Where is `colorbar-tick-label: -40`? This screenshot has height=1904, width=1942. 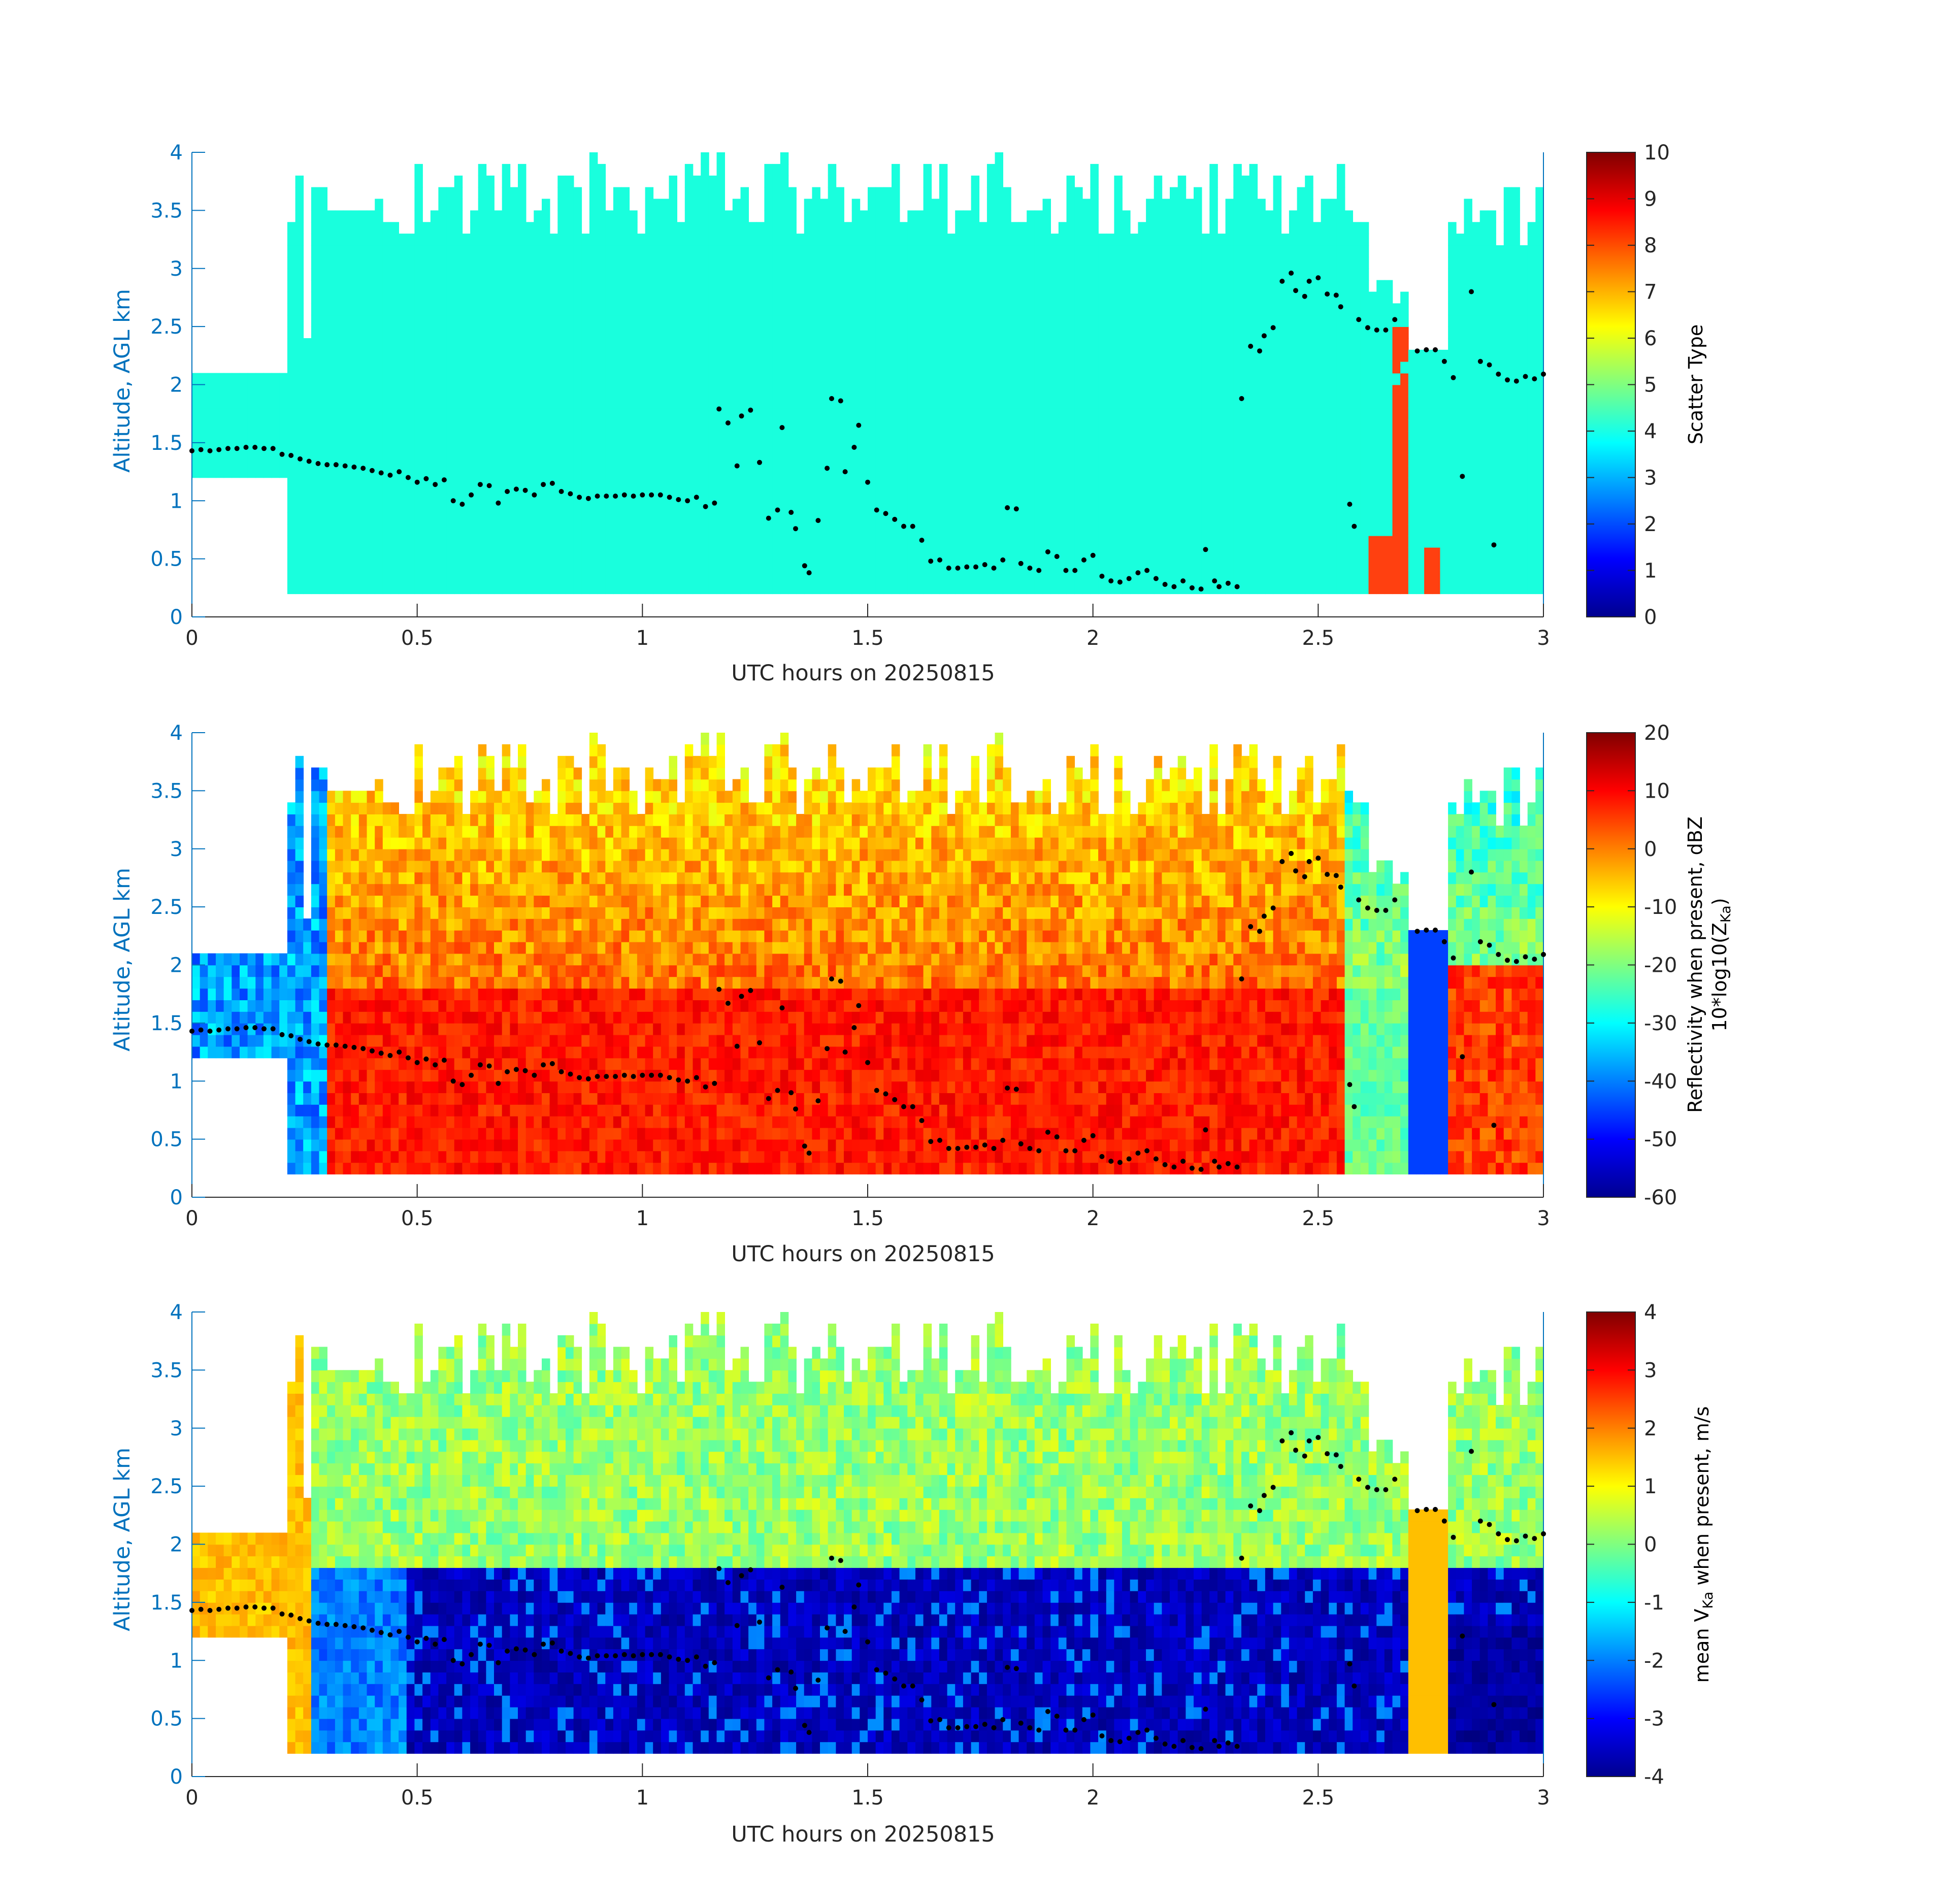
colorbar-tick-label: -40 is located at coordinates (1660, 1081).